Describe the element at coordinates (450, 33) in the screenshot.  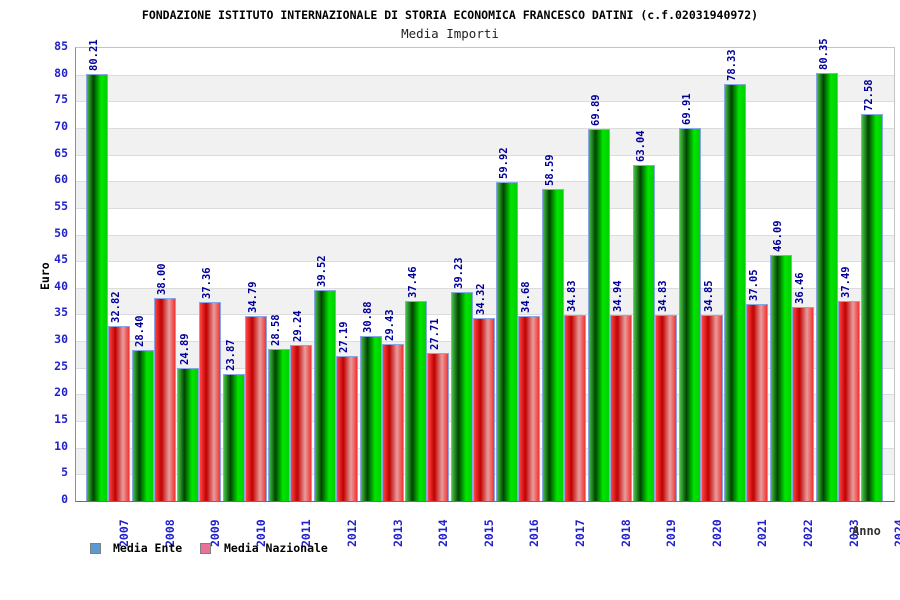
I see `chart-subtitle: Media Importi` at that location.